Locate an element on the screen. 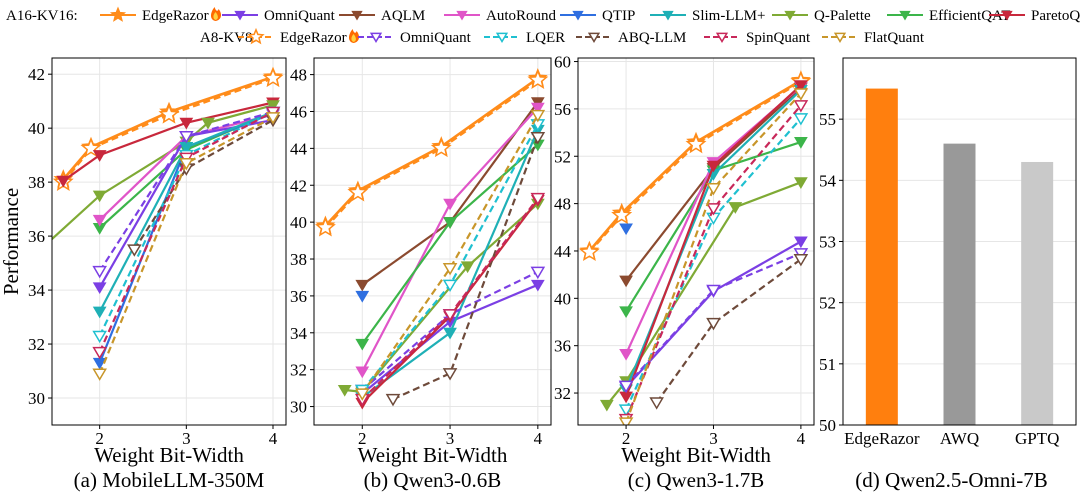 Image resolution: width=1080 pixels, height=494 pixels. legend-label: OmniQuant is located at coordinates (436, 38).